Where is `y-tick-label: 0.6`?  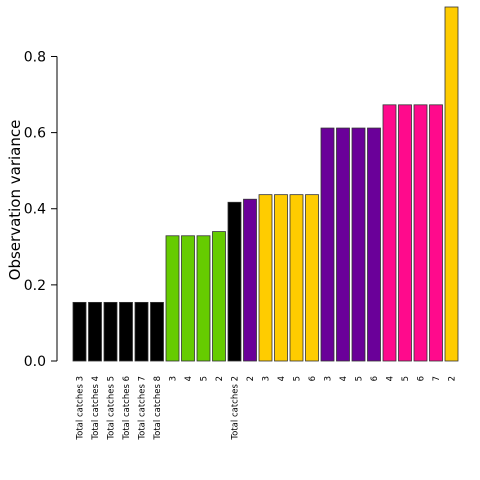 y-tick-label: 0.6 is located at coordinates (35, 134).